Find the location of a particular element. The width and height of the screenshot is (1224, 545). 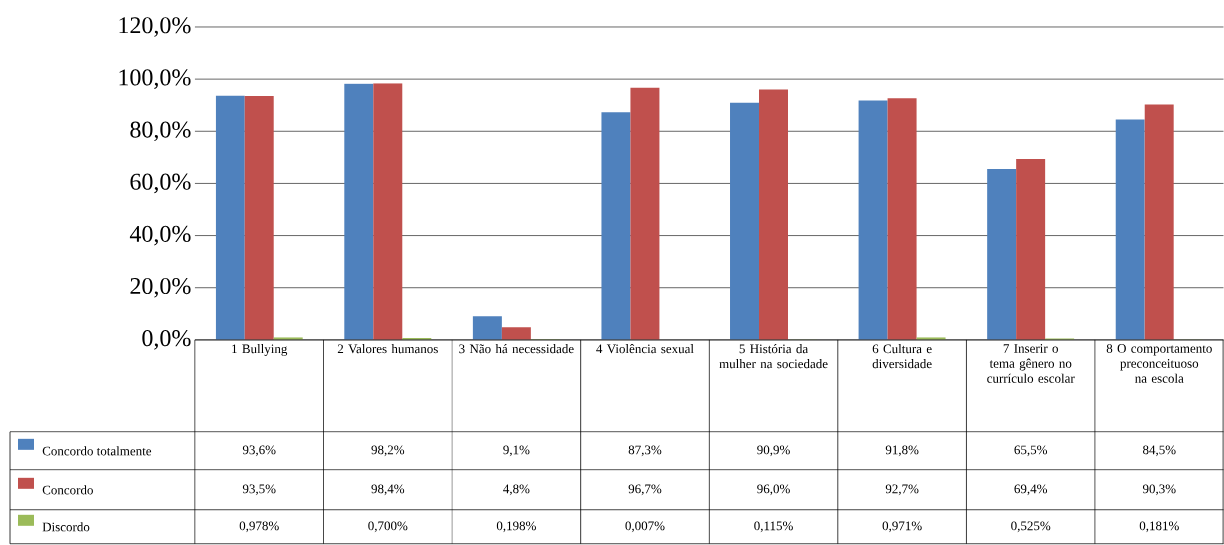

data-label: 98,2% is located at coordinates (388, 451).